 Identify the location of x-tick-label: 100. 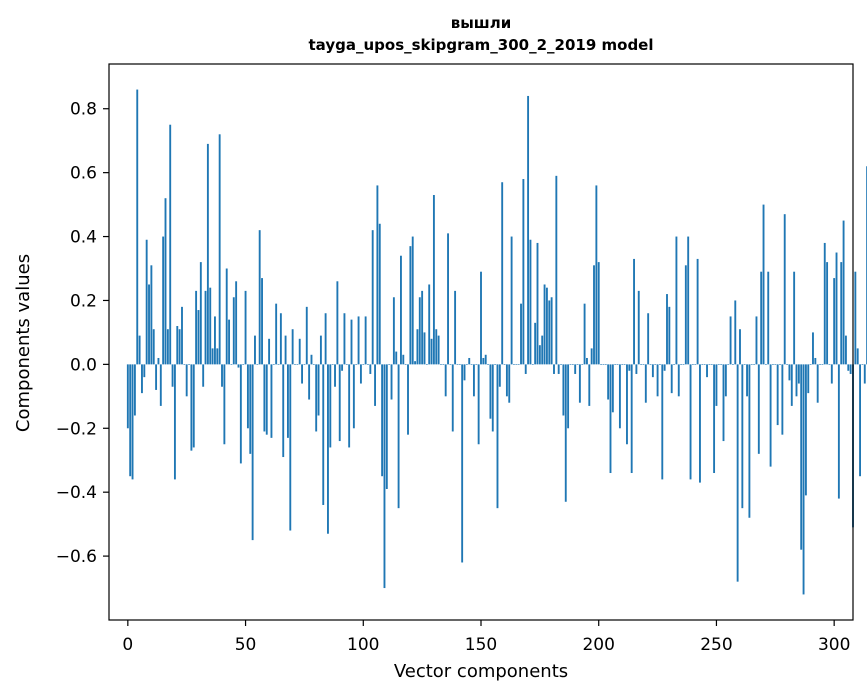
(363, 645).